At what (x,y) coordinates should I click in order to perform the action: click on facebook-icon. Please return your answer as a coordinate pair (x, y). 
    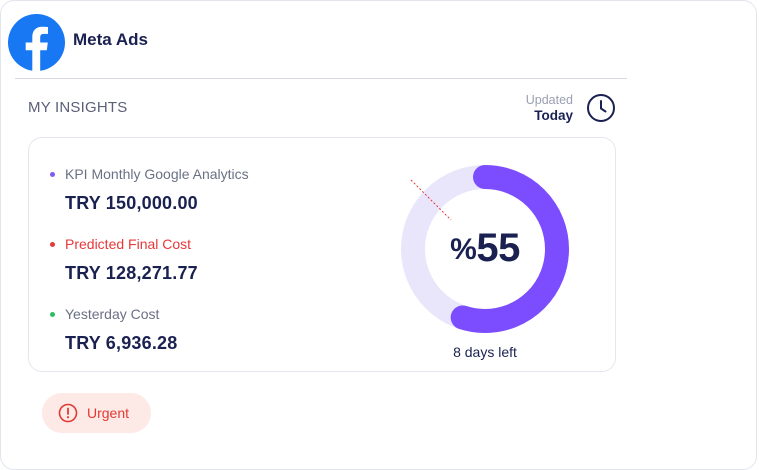
    Looking at the image, I should click on (36, 42).